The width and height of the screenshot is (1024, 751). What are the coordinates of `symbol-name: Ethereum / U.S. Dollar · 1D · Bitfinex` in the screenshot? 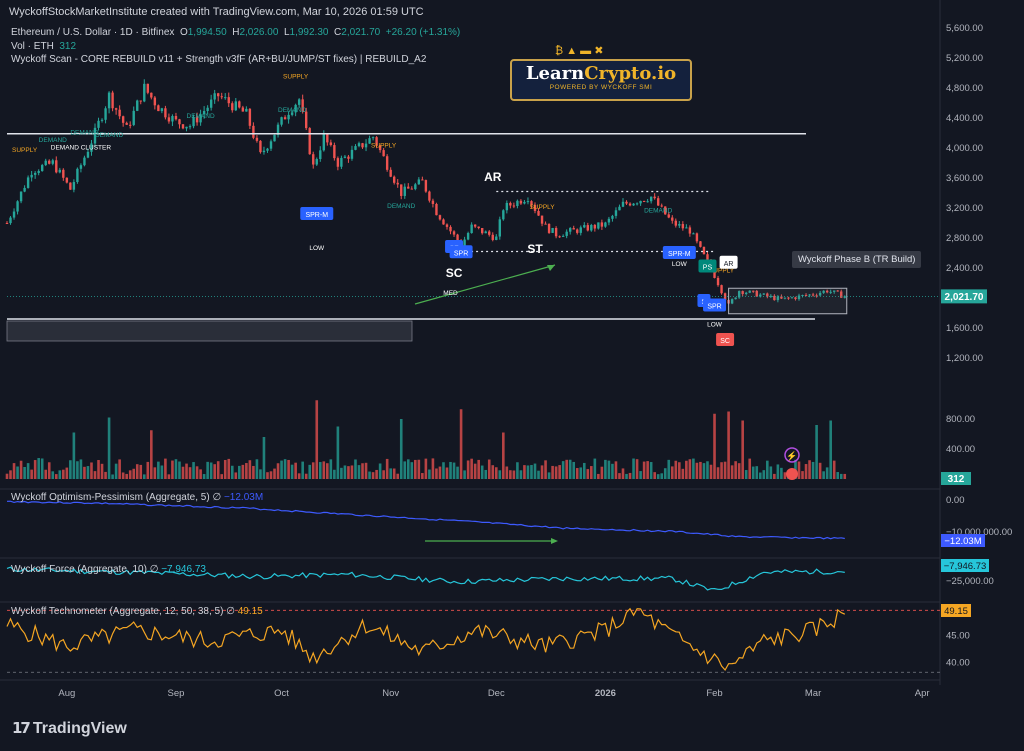 It's located at (93, 32).